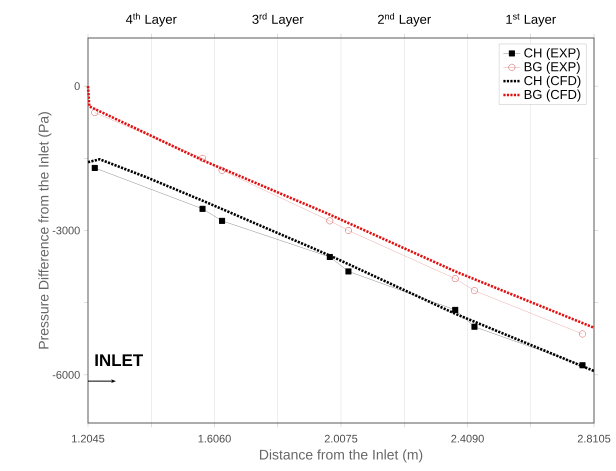  What do you see at coordinates (531, 20) in the screenshot?
I see `text: 1$^{st}$ Layer` at bounding box center [531, 20].